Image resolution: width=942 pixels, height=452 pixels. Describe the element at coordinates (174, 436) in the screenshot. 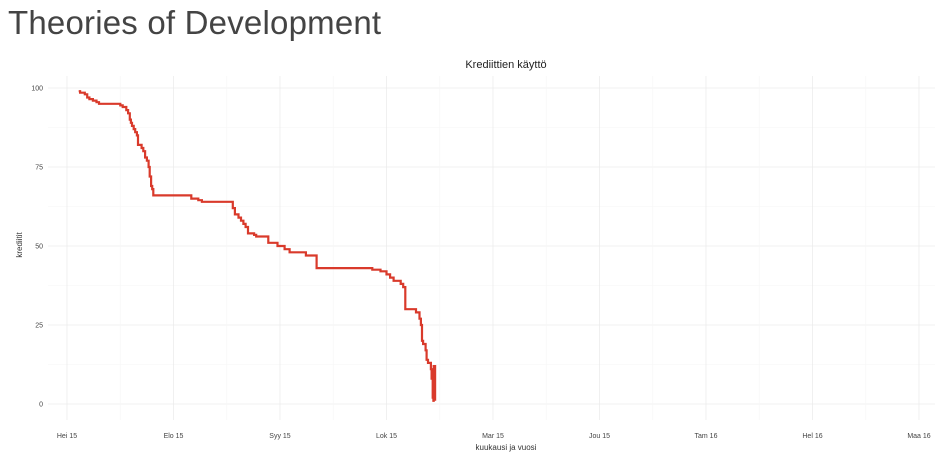

I see `x-tick-label: Elo 15` at that location.